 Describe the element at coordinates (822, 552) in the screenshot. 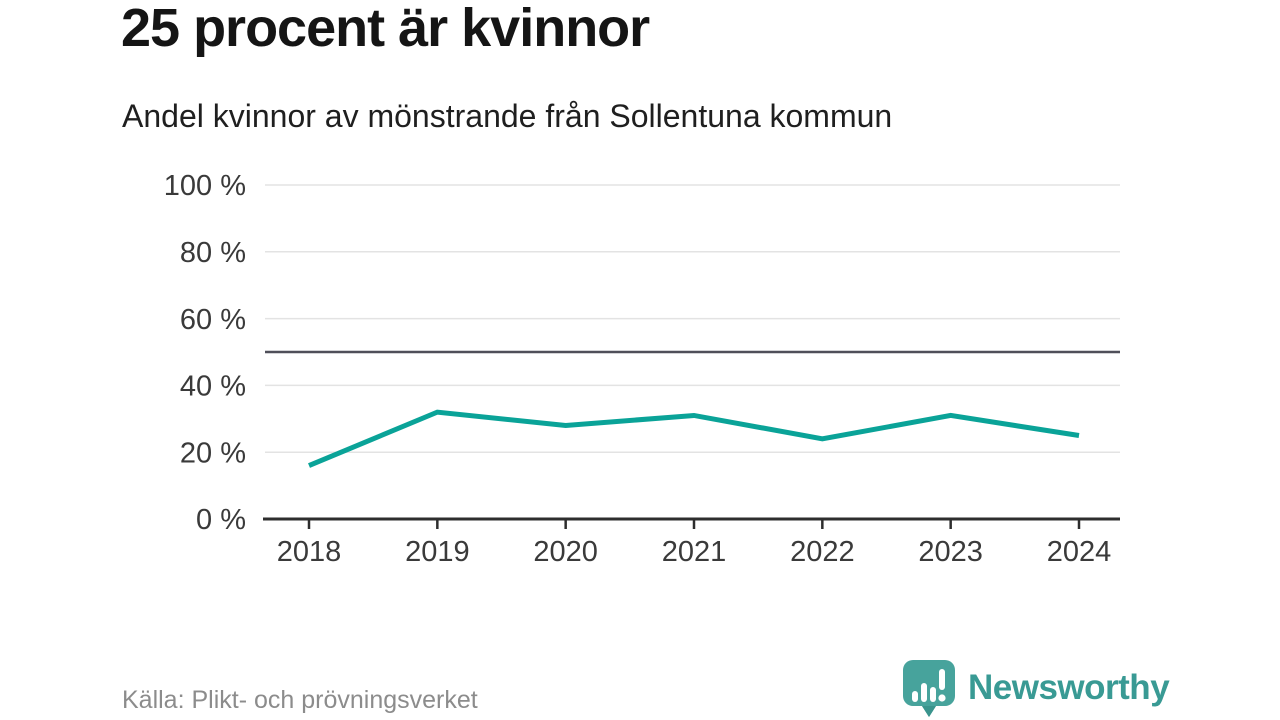

I see `x-tick-label: 2022` at that location.